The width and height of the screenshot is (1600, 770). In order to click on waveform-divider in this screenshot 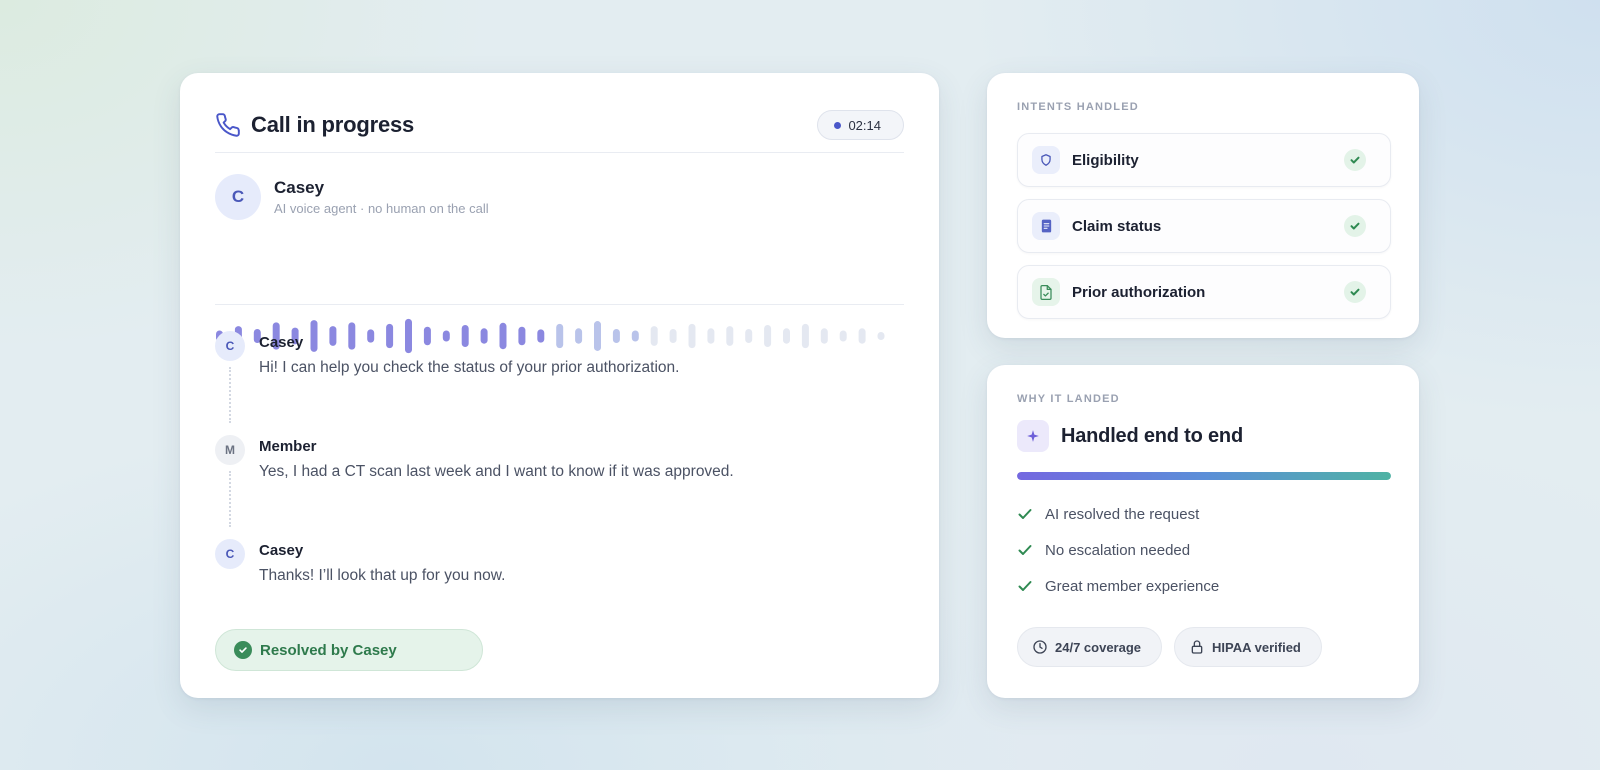, I will do `click(559, 304)`.